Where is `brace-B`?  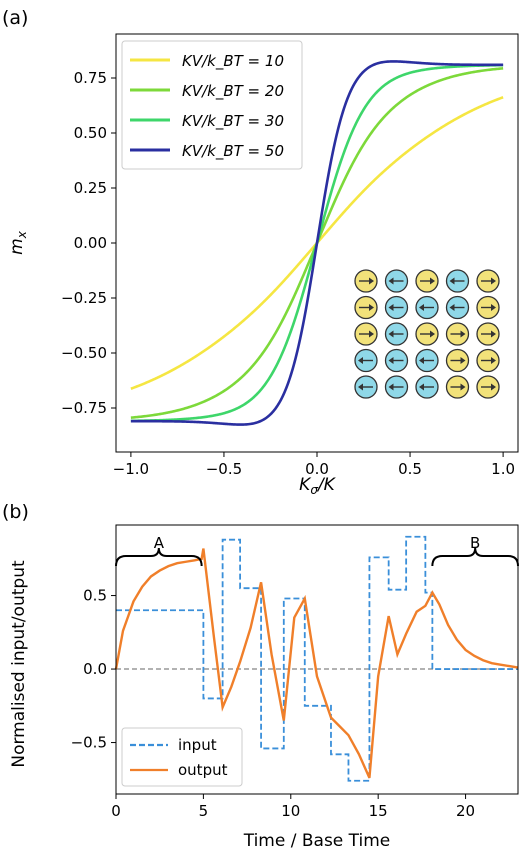
brace-B is located at coordinates (475, 557).